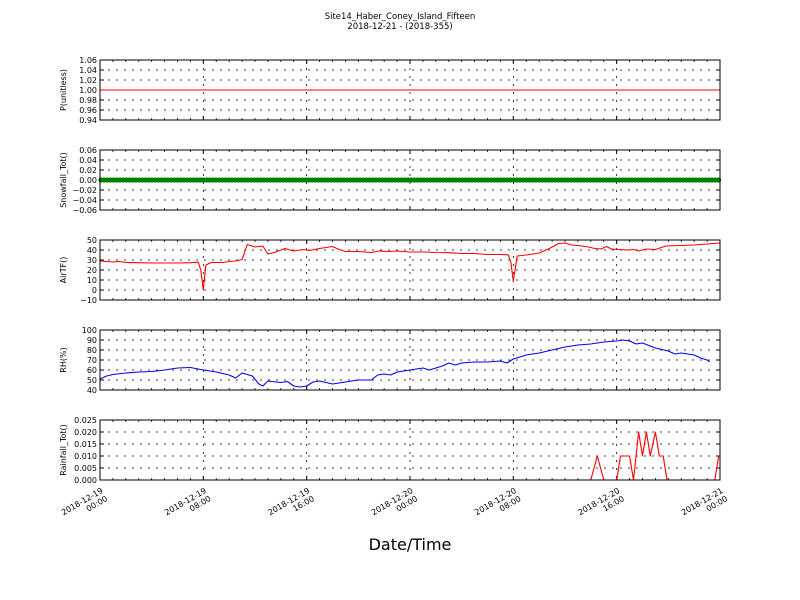  Describe the element at coordinates (400, 17) in the screenshot. I see `chart-title: Site14_Haber_Coney_Island_Fifteen` at that location.